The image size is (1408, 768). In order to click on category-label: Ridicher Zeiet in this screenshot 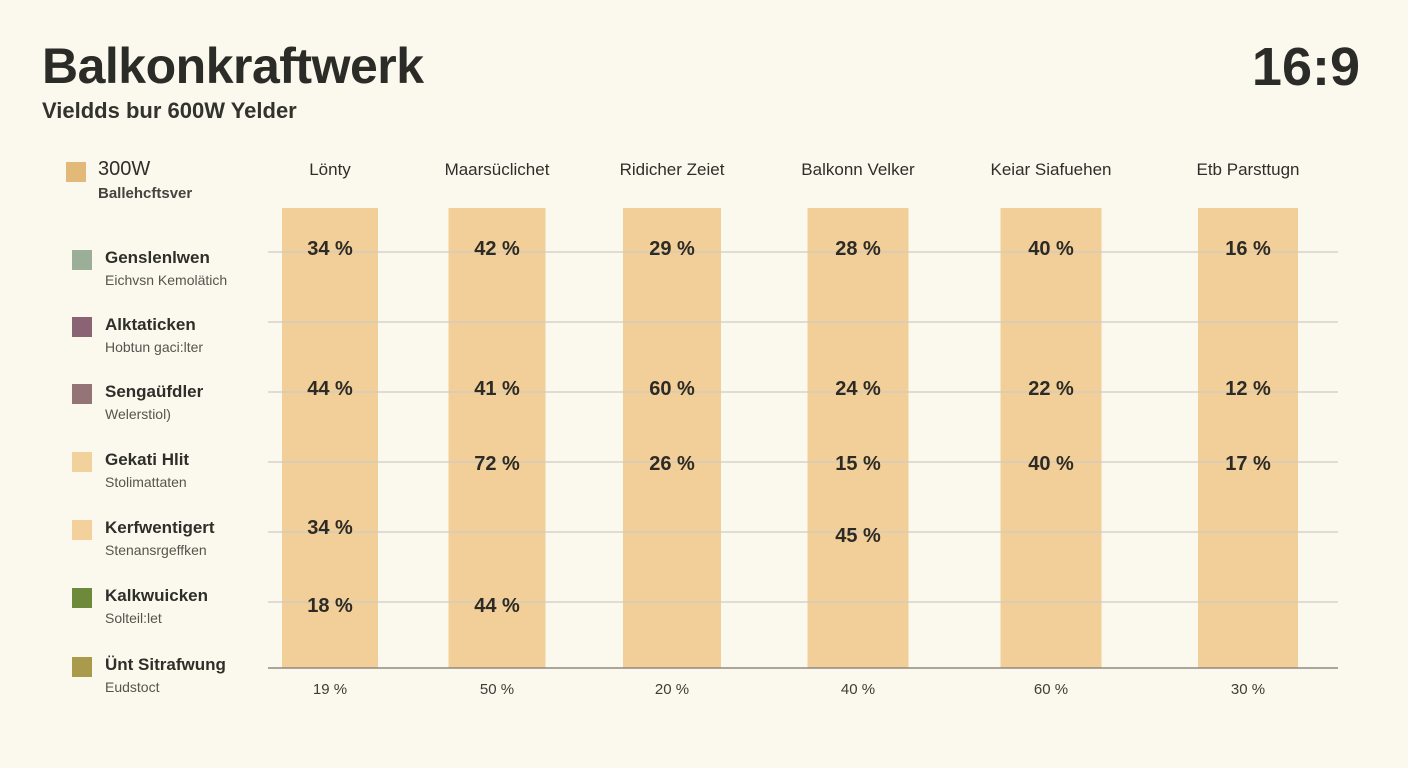, I will do `click(672, 169)`.